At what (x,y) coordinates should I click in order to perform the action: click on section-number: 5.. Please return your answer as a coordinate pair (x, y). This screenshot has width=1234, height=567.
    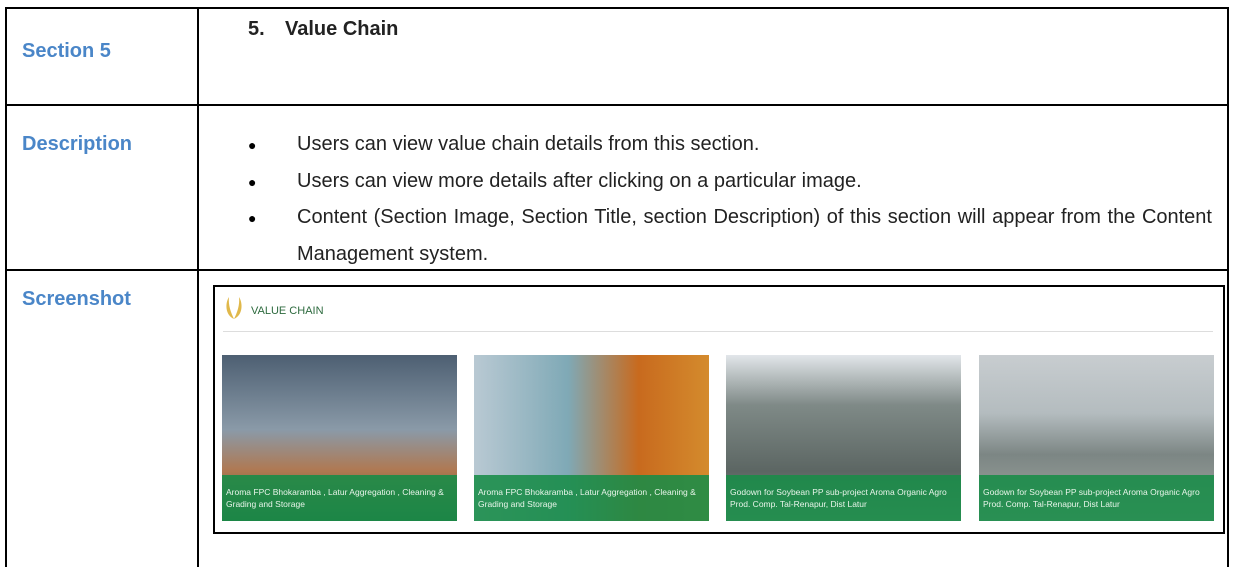
    Looking at the image, I should click on (256, 29).